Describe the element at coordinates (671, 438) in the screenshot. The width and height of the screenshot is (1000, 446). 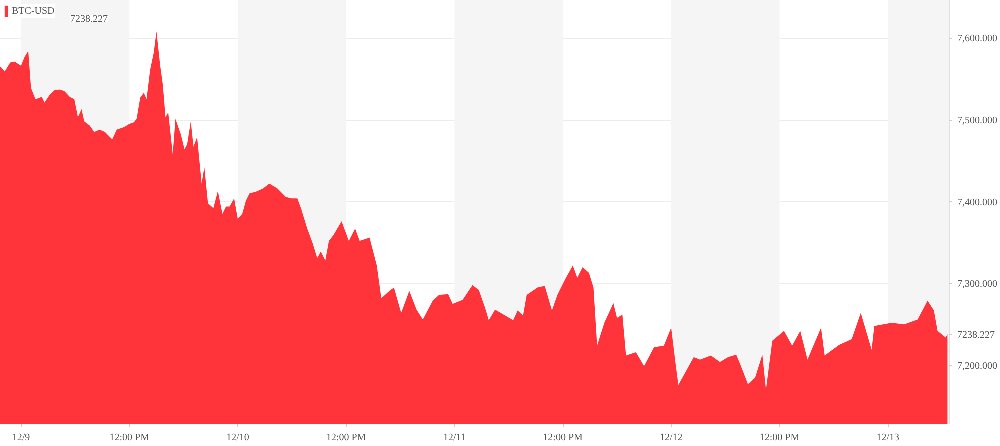
I see `x-tick-label: 12/12` at that location.